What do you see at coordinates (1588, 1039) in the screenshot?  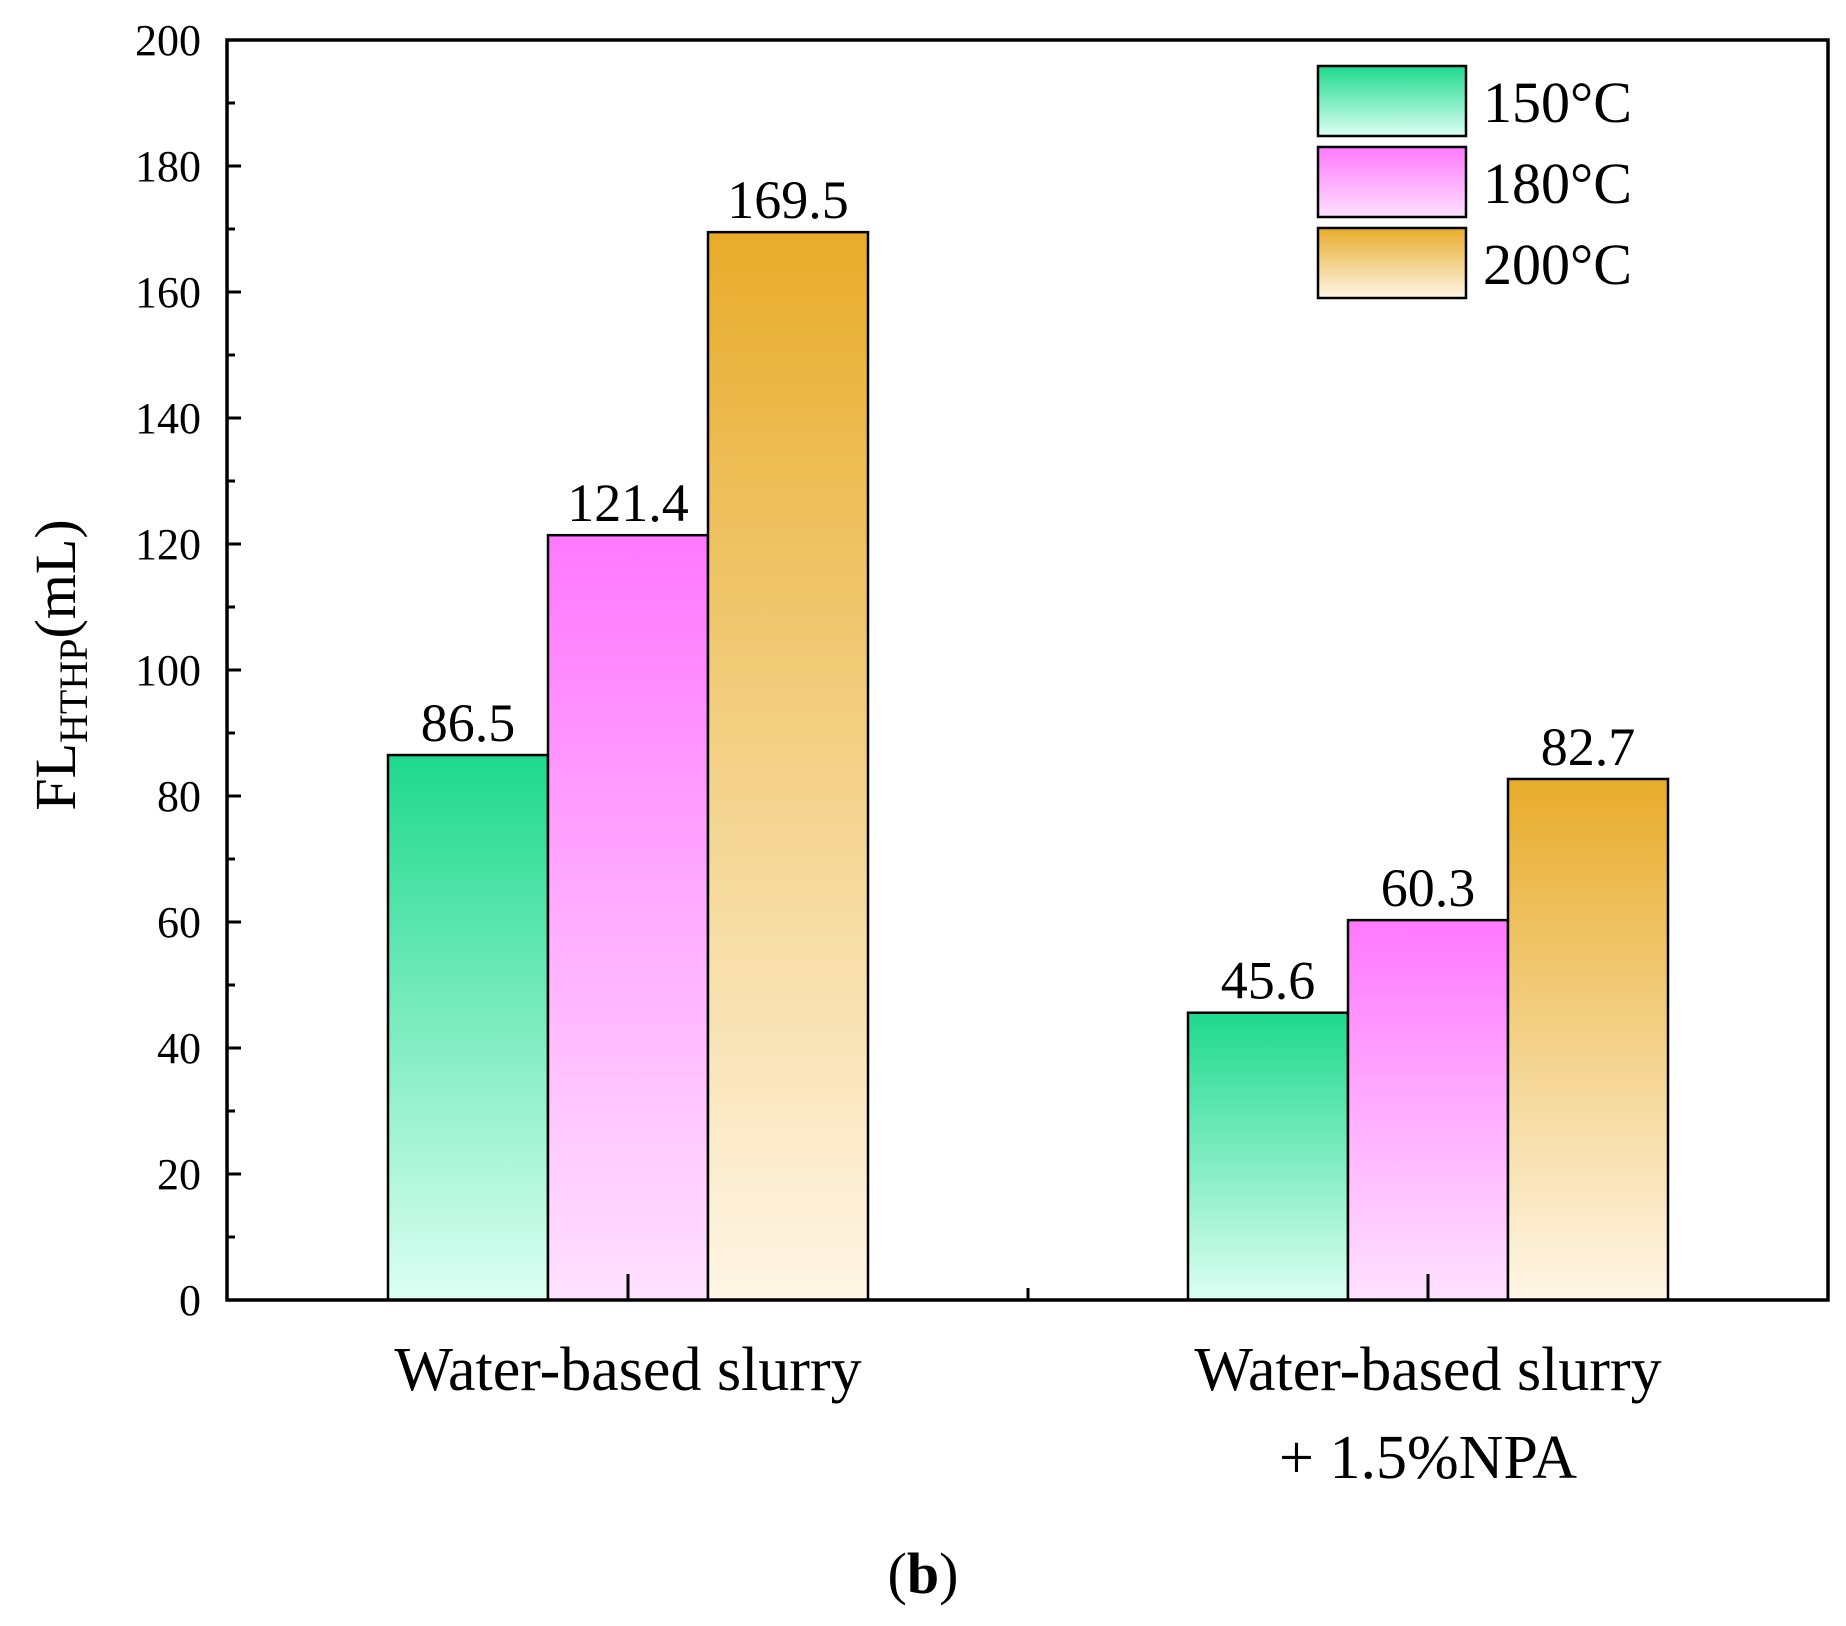 I see `bar-200-c-cat2` at bounding box center [1588, 1039].